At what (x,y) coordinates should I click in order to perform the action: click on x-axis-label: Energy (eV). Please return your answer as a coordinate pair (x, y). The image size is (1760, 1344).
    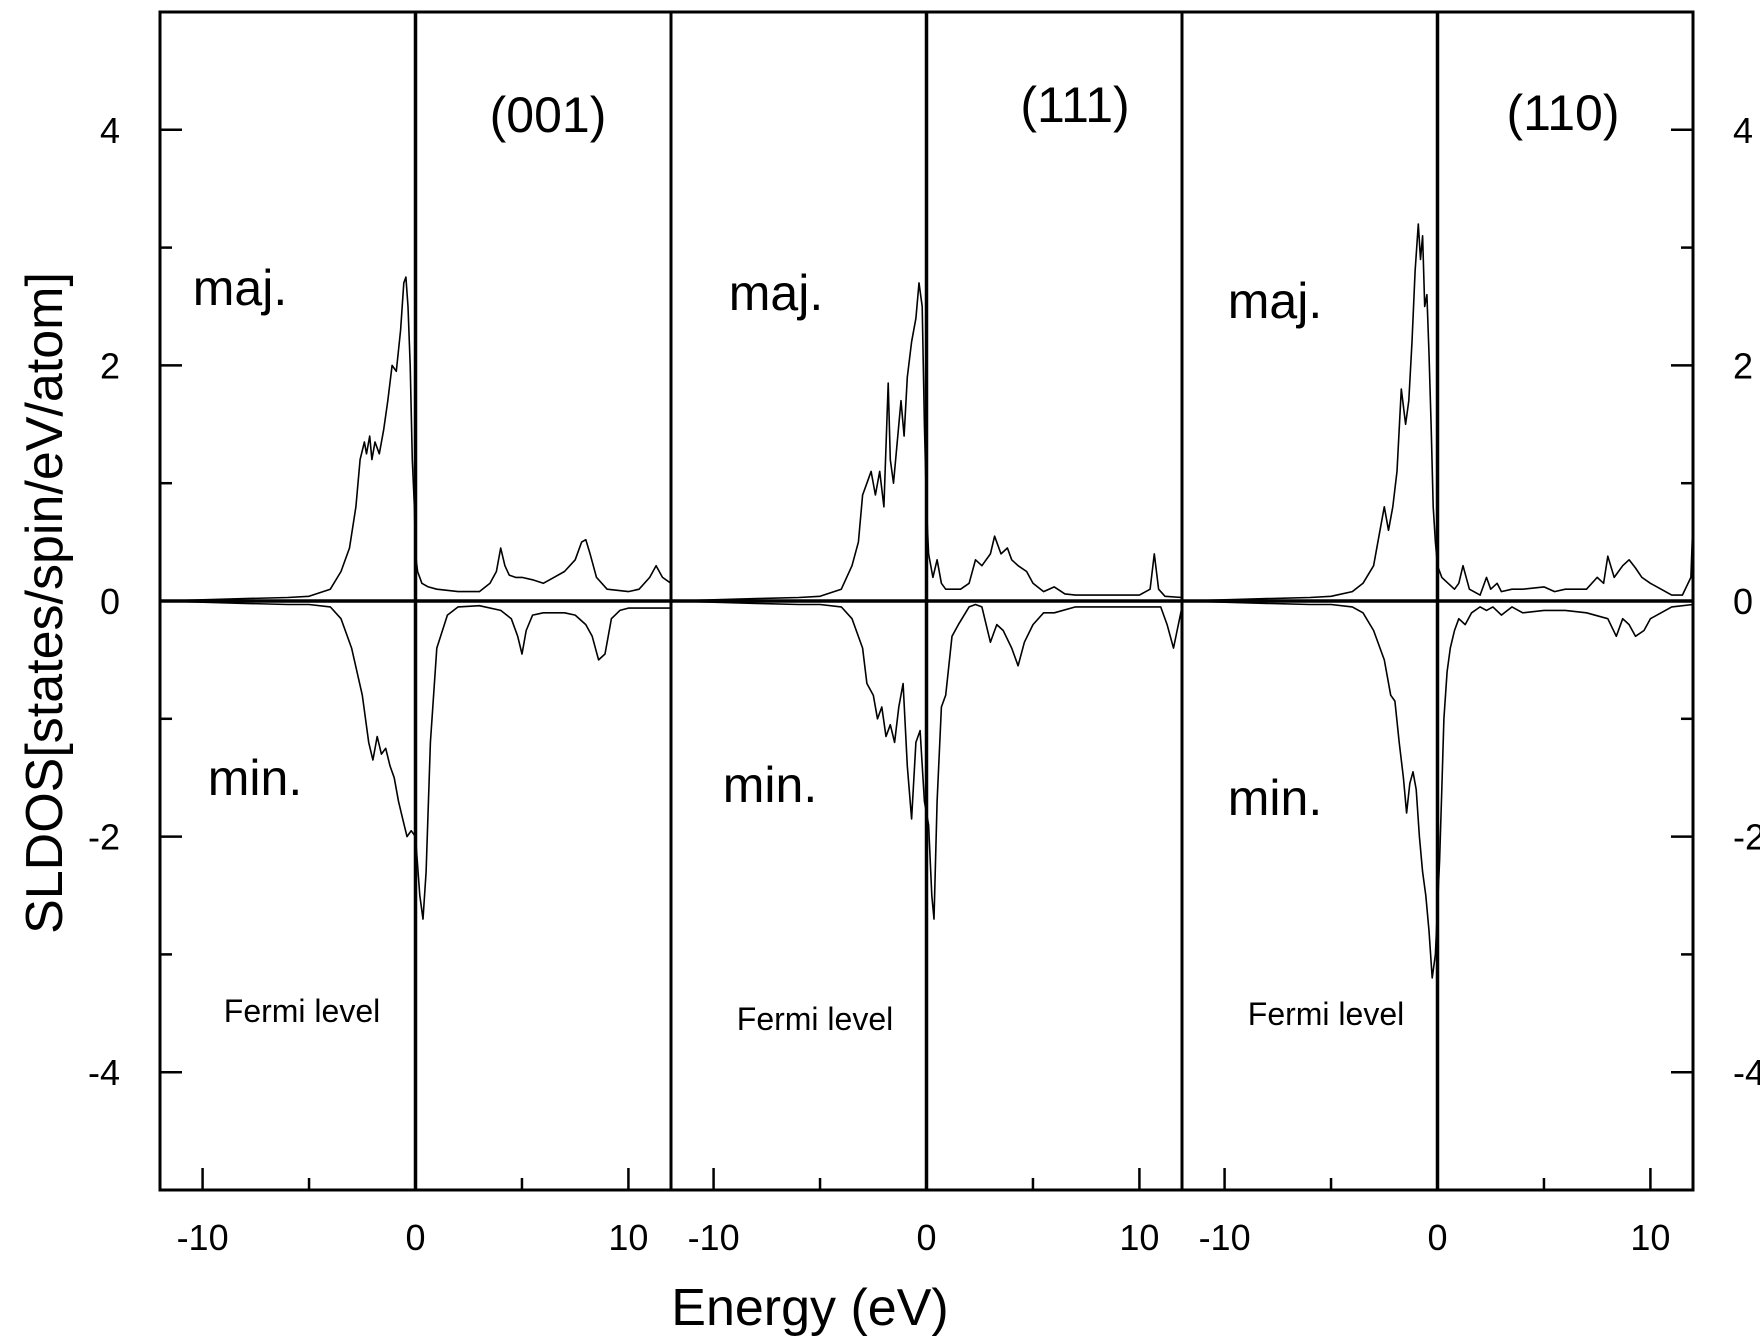
    Looking at the image, I should click on (809, 1308).